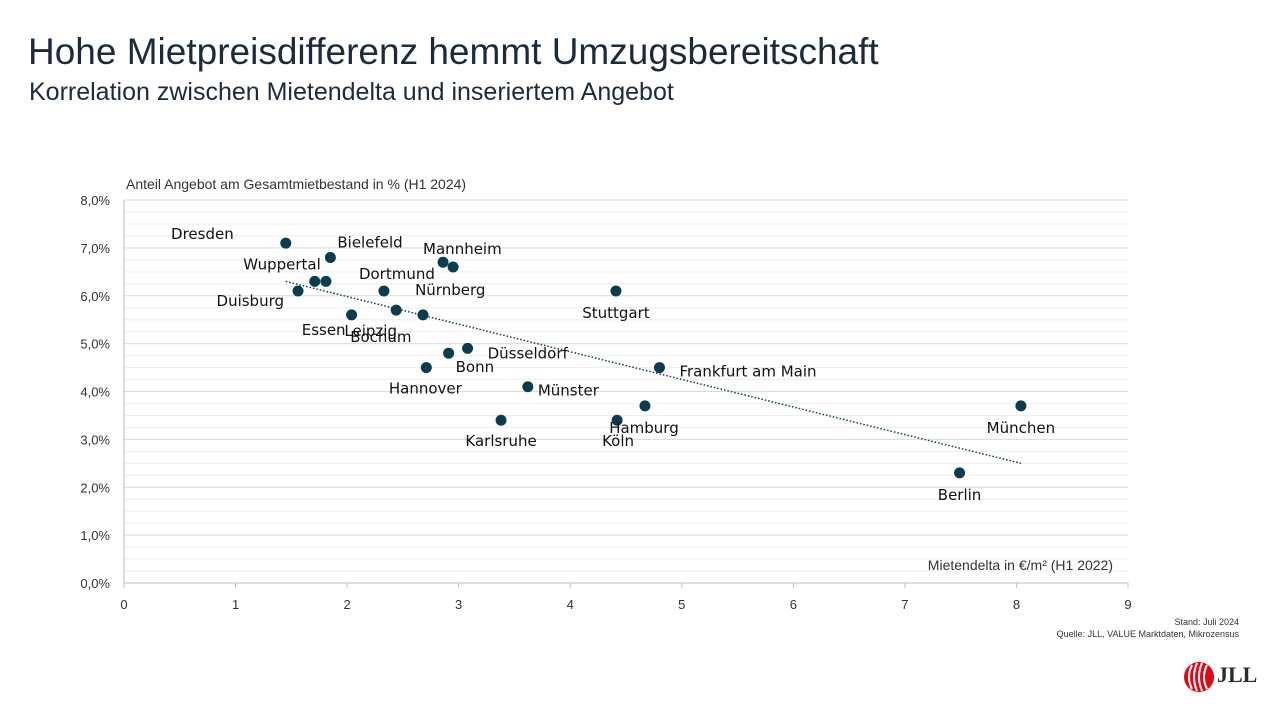 The image size is (1280, 720). What do you see at coordinates (618, 441) in the screenshot?
I see `point-label: Köln` at bounding box center [618, 441].